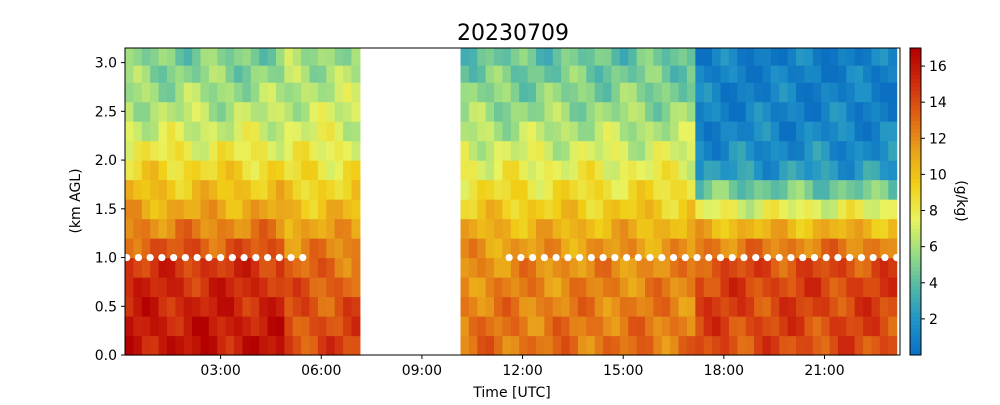  What do you see at coordinates (106, 64) in the screenshot?
I see `y-tick-label: 3.0` at bounding box center [106, 64].